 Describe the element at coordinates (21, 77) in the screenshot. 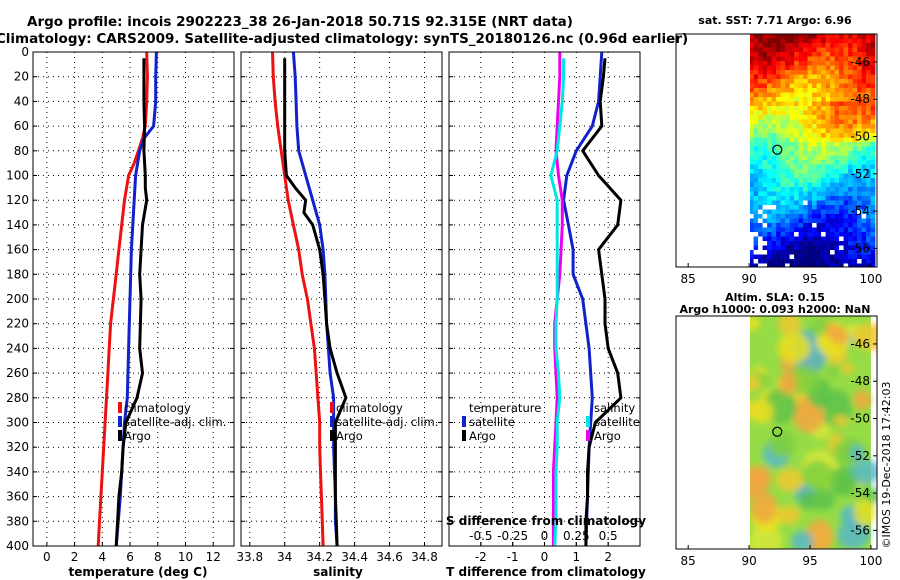

I see `depth-tick-label: 20` at that location.